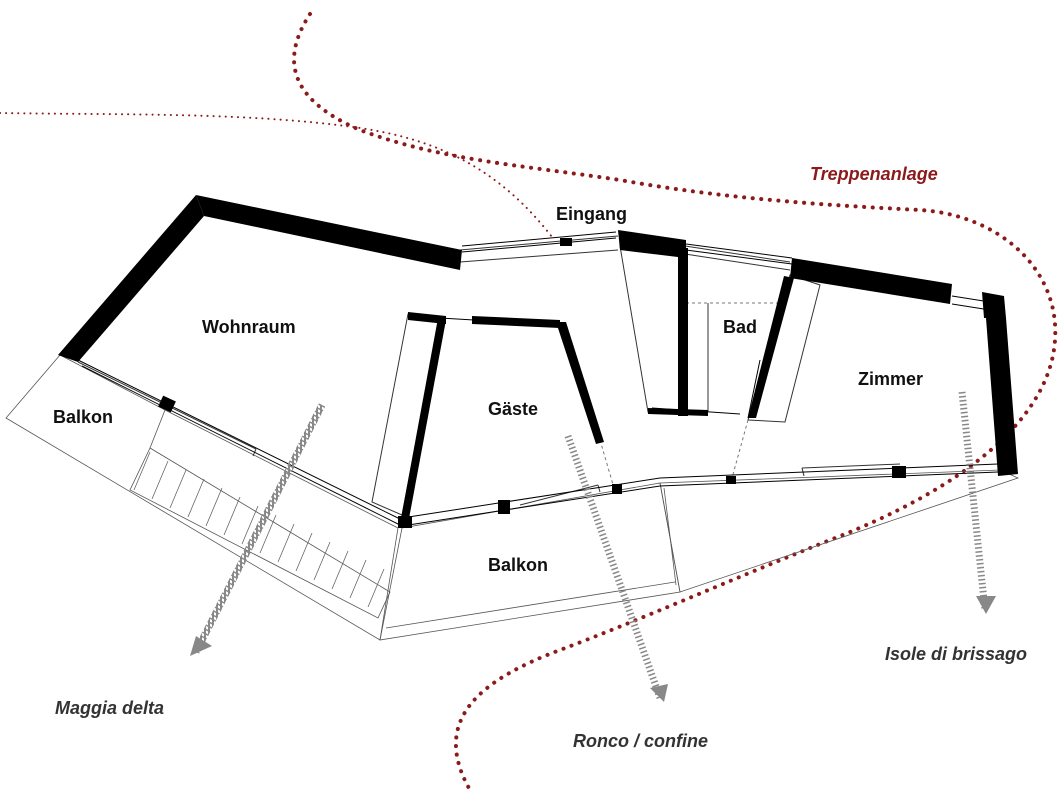 This screenshot has height=796, width=1061. I want to click on wall-wohnraum-north, so click(329, 232).